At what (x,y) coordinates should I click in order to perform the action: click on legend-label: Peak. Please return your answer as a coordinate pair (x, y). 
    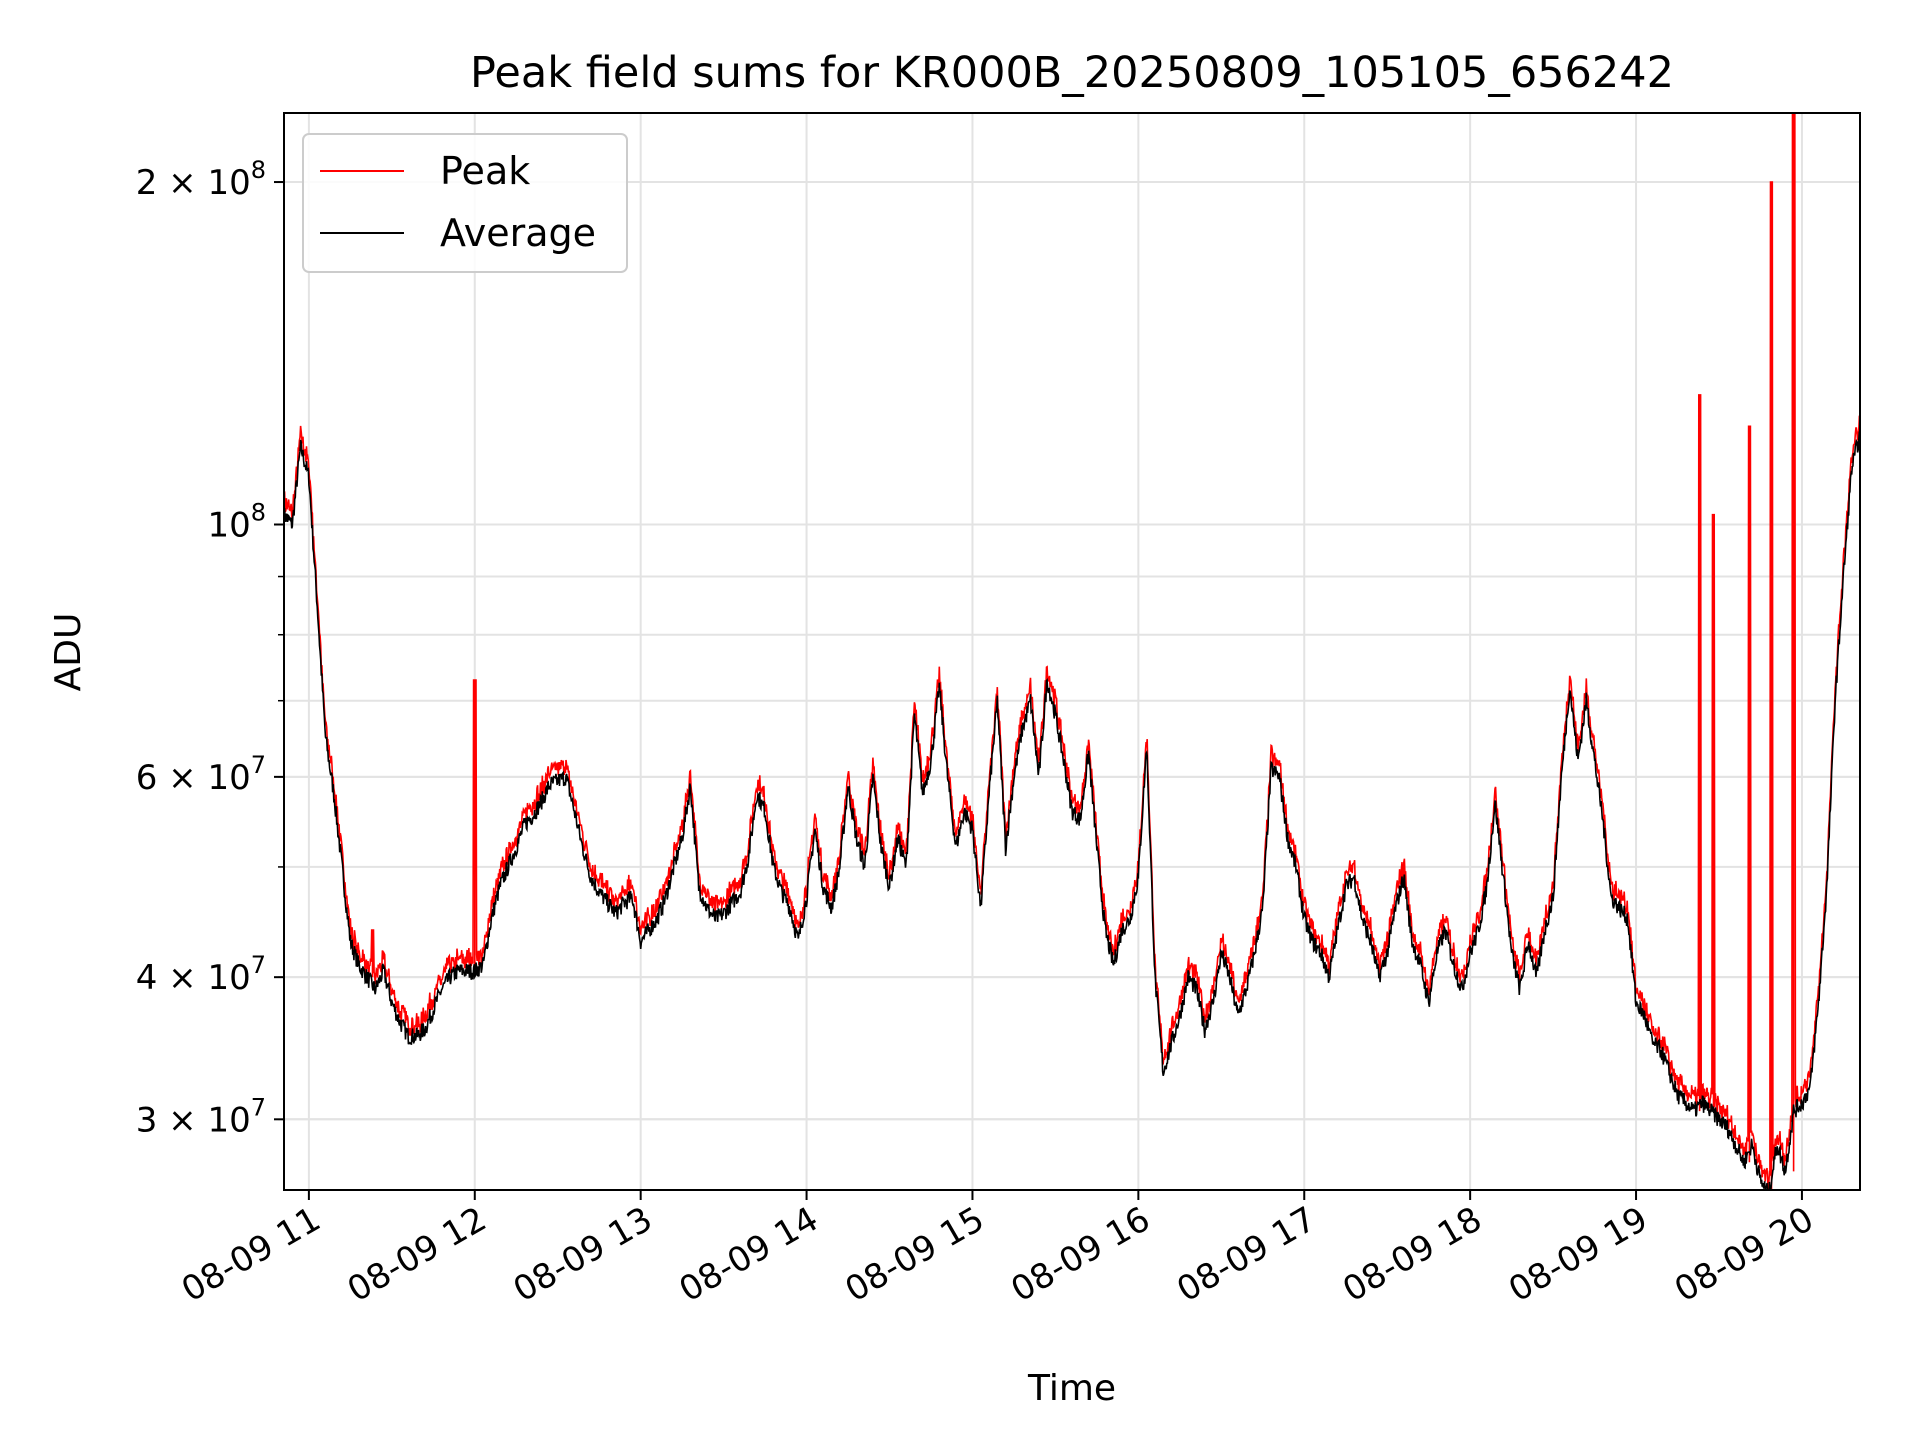
    Looking at the image, I should click on (485, 171).